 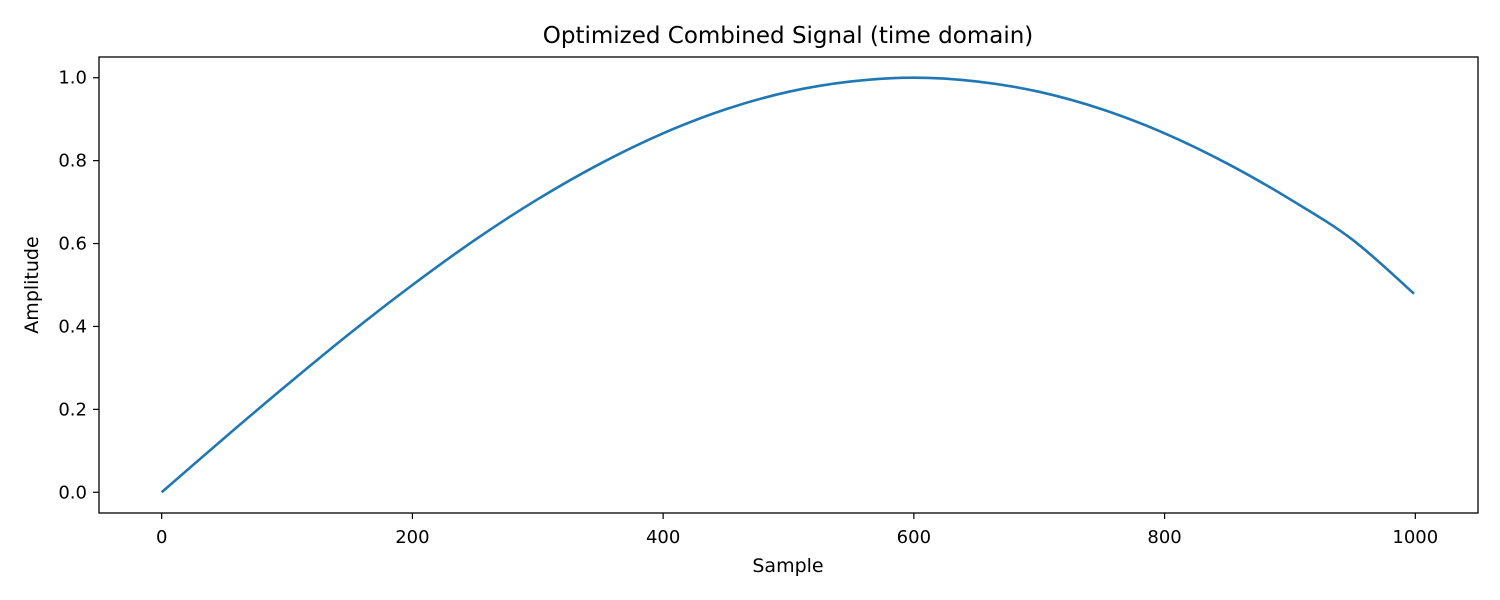 I want to click on y-axis-label: Amplitude, so click(x=32, y=284).